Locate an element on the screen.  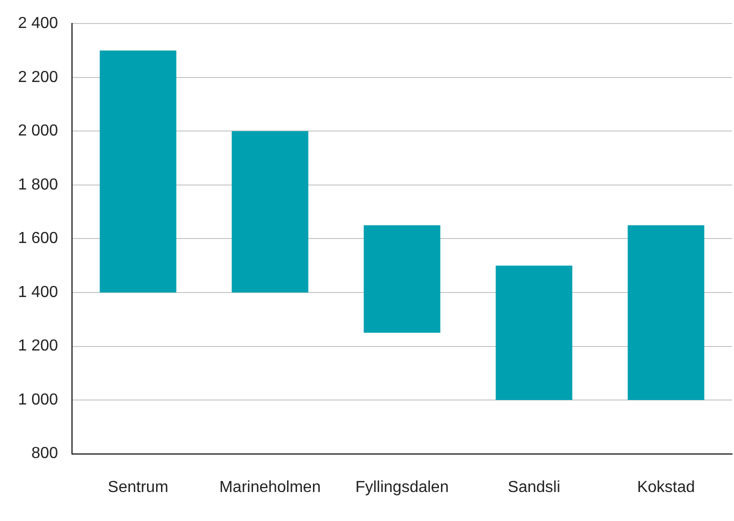
x-tick-label: Fyllingsdalen is located at coordinates (402, 487).